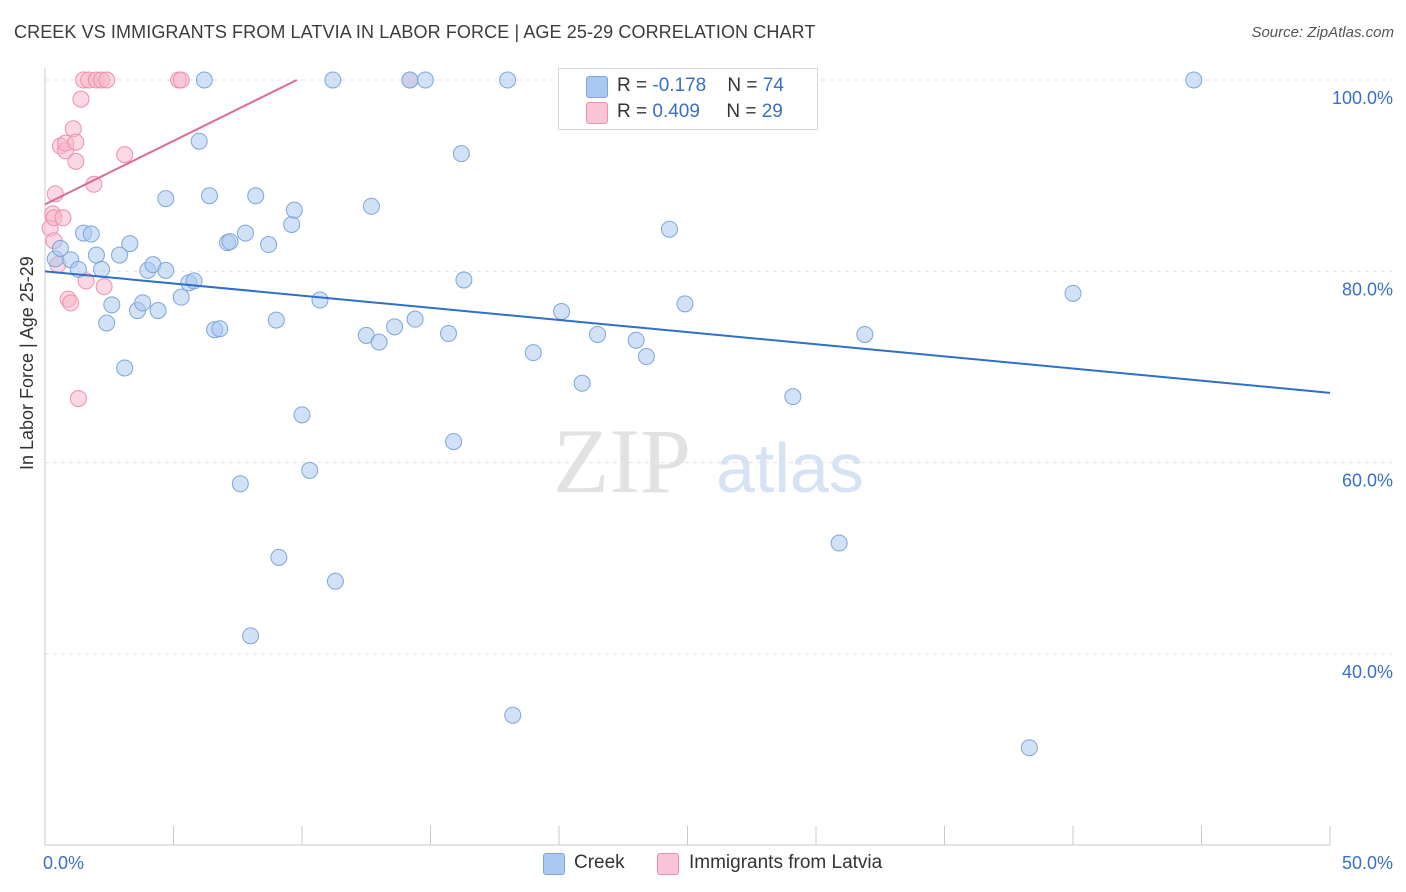 Image resolution: width=1406 pixels, height=892 pixels. I want to click on legend-row-creek: R = -0.178 N = 74, so click(700, 86).